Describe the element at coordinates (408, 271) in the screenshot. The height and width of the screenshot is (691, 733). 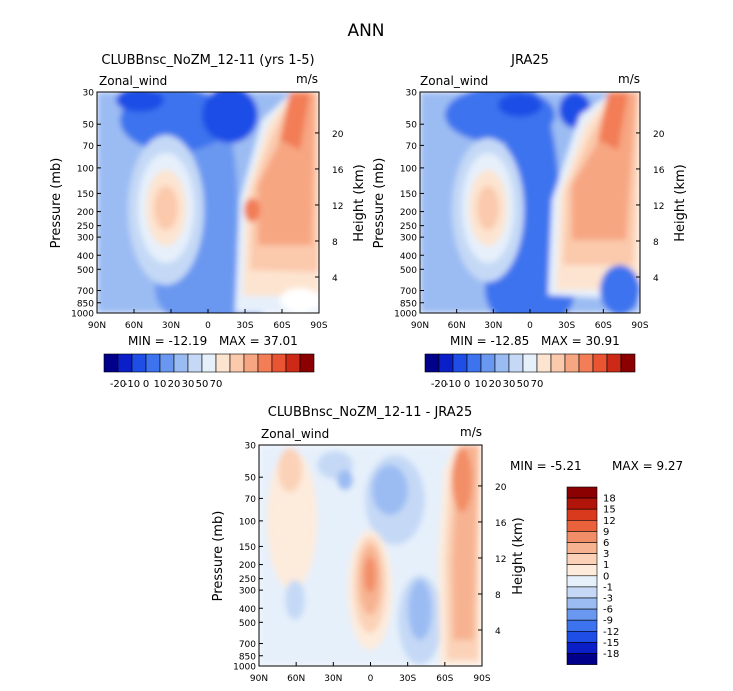
I see `y-tick-label: 500` at that location.